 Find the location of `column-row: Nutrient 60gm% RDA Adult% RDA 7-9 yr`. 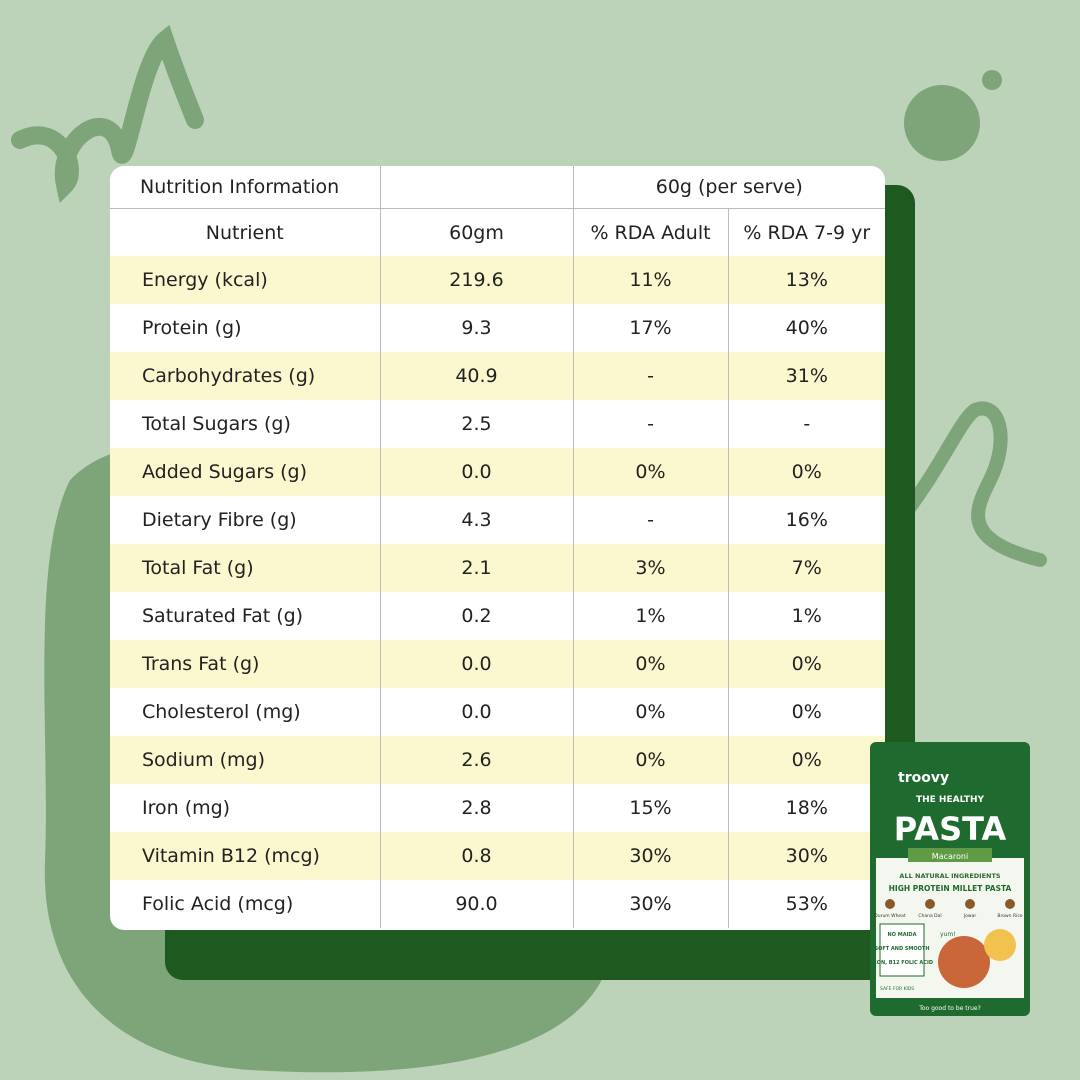

column-row: Nutrient 60gm% RDA Adult% RDA 7-9 yr is located at coordinates (497, 232).